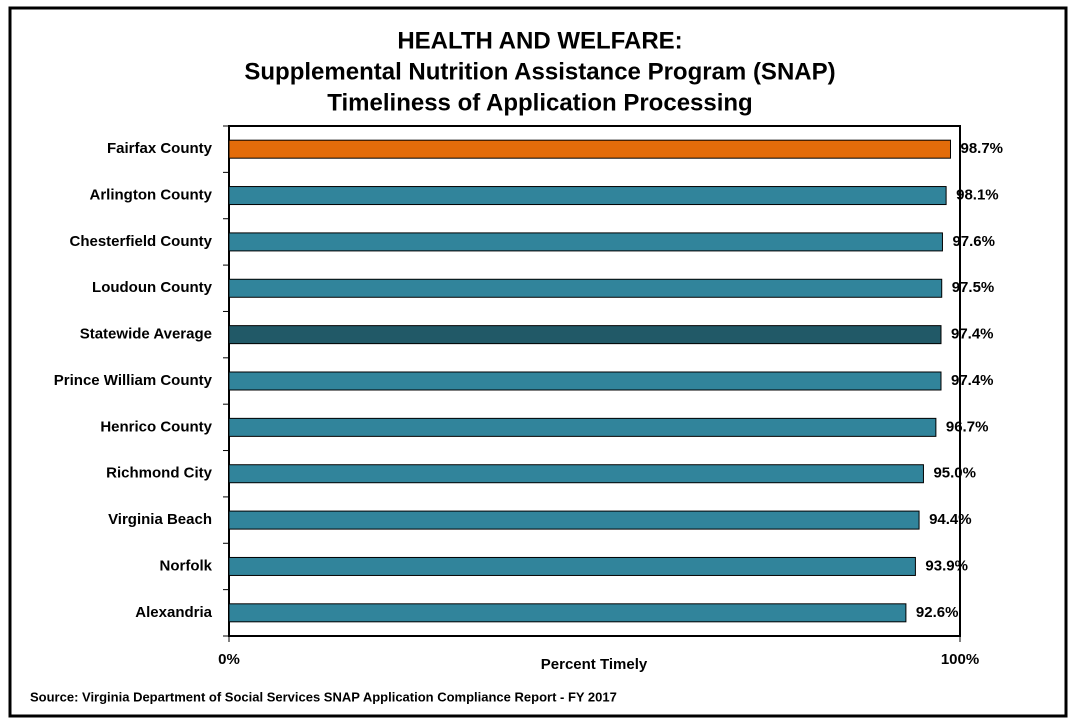 The image size is (1072, 726). Describe the element at coordinates (973, 241) in the screenshot. I see `value-label: 97.6%` at that location.